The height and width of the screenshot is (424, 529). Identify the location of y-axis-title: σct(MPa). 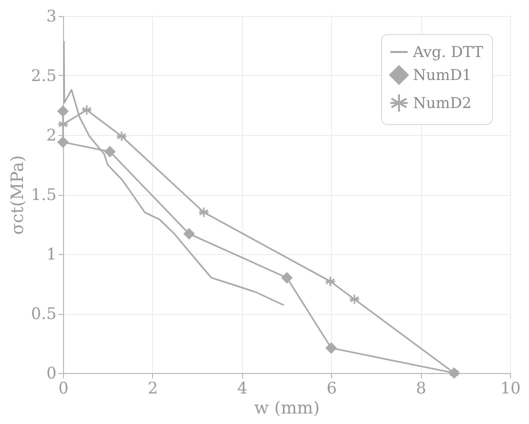
(18, 195).